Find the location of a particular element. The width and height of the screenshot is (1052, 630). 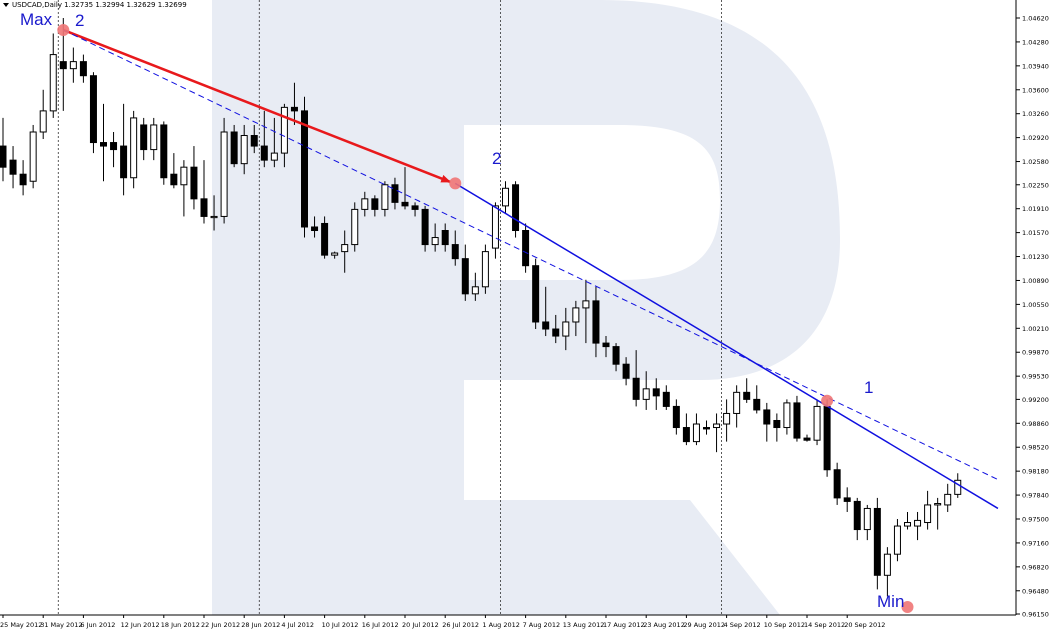

marker-max is located at coordinates (63, 29).